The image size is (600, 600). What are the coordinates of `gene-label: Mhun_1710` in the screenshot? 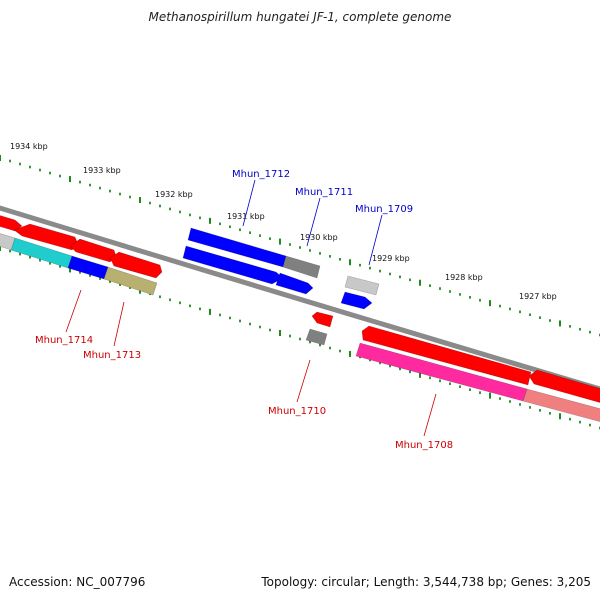 It's located at (297, 411).